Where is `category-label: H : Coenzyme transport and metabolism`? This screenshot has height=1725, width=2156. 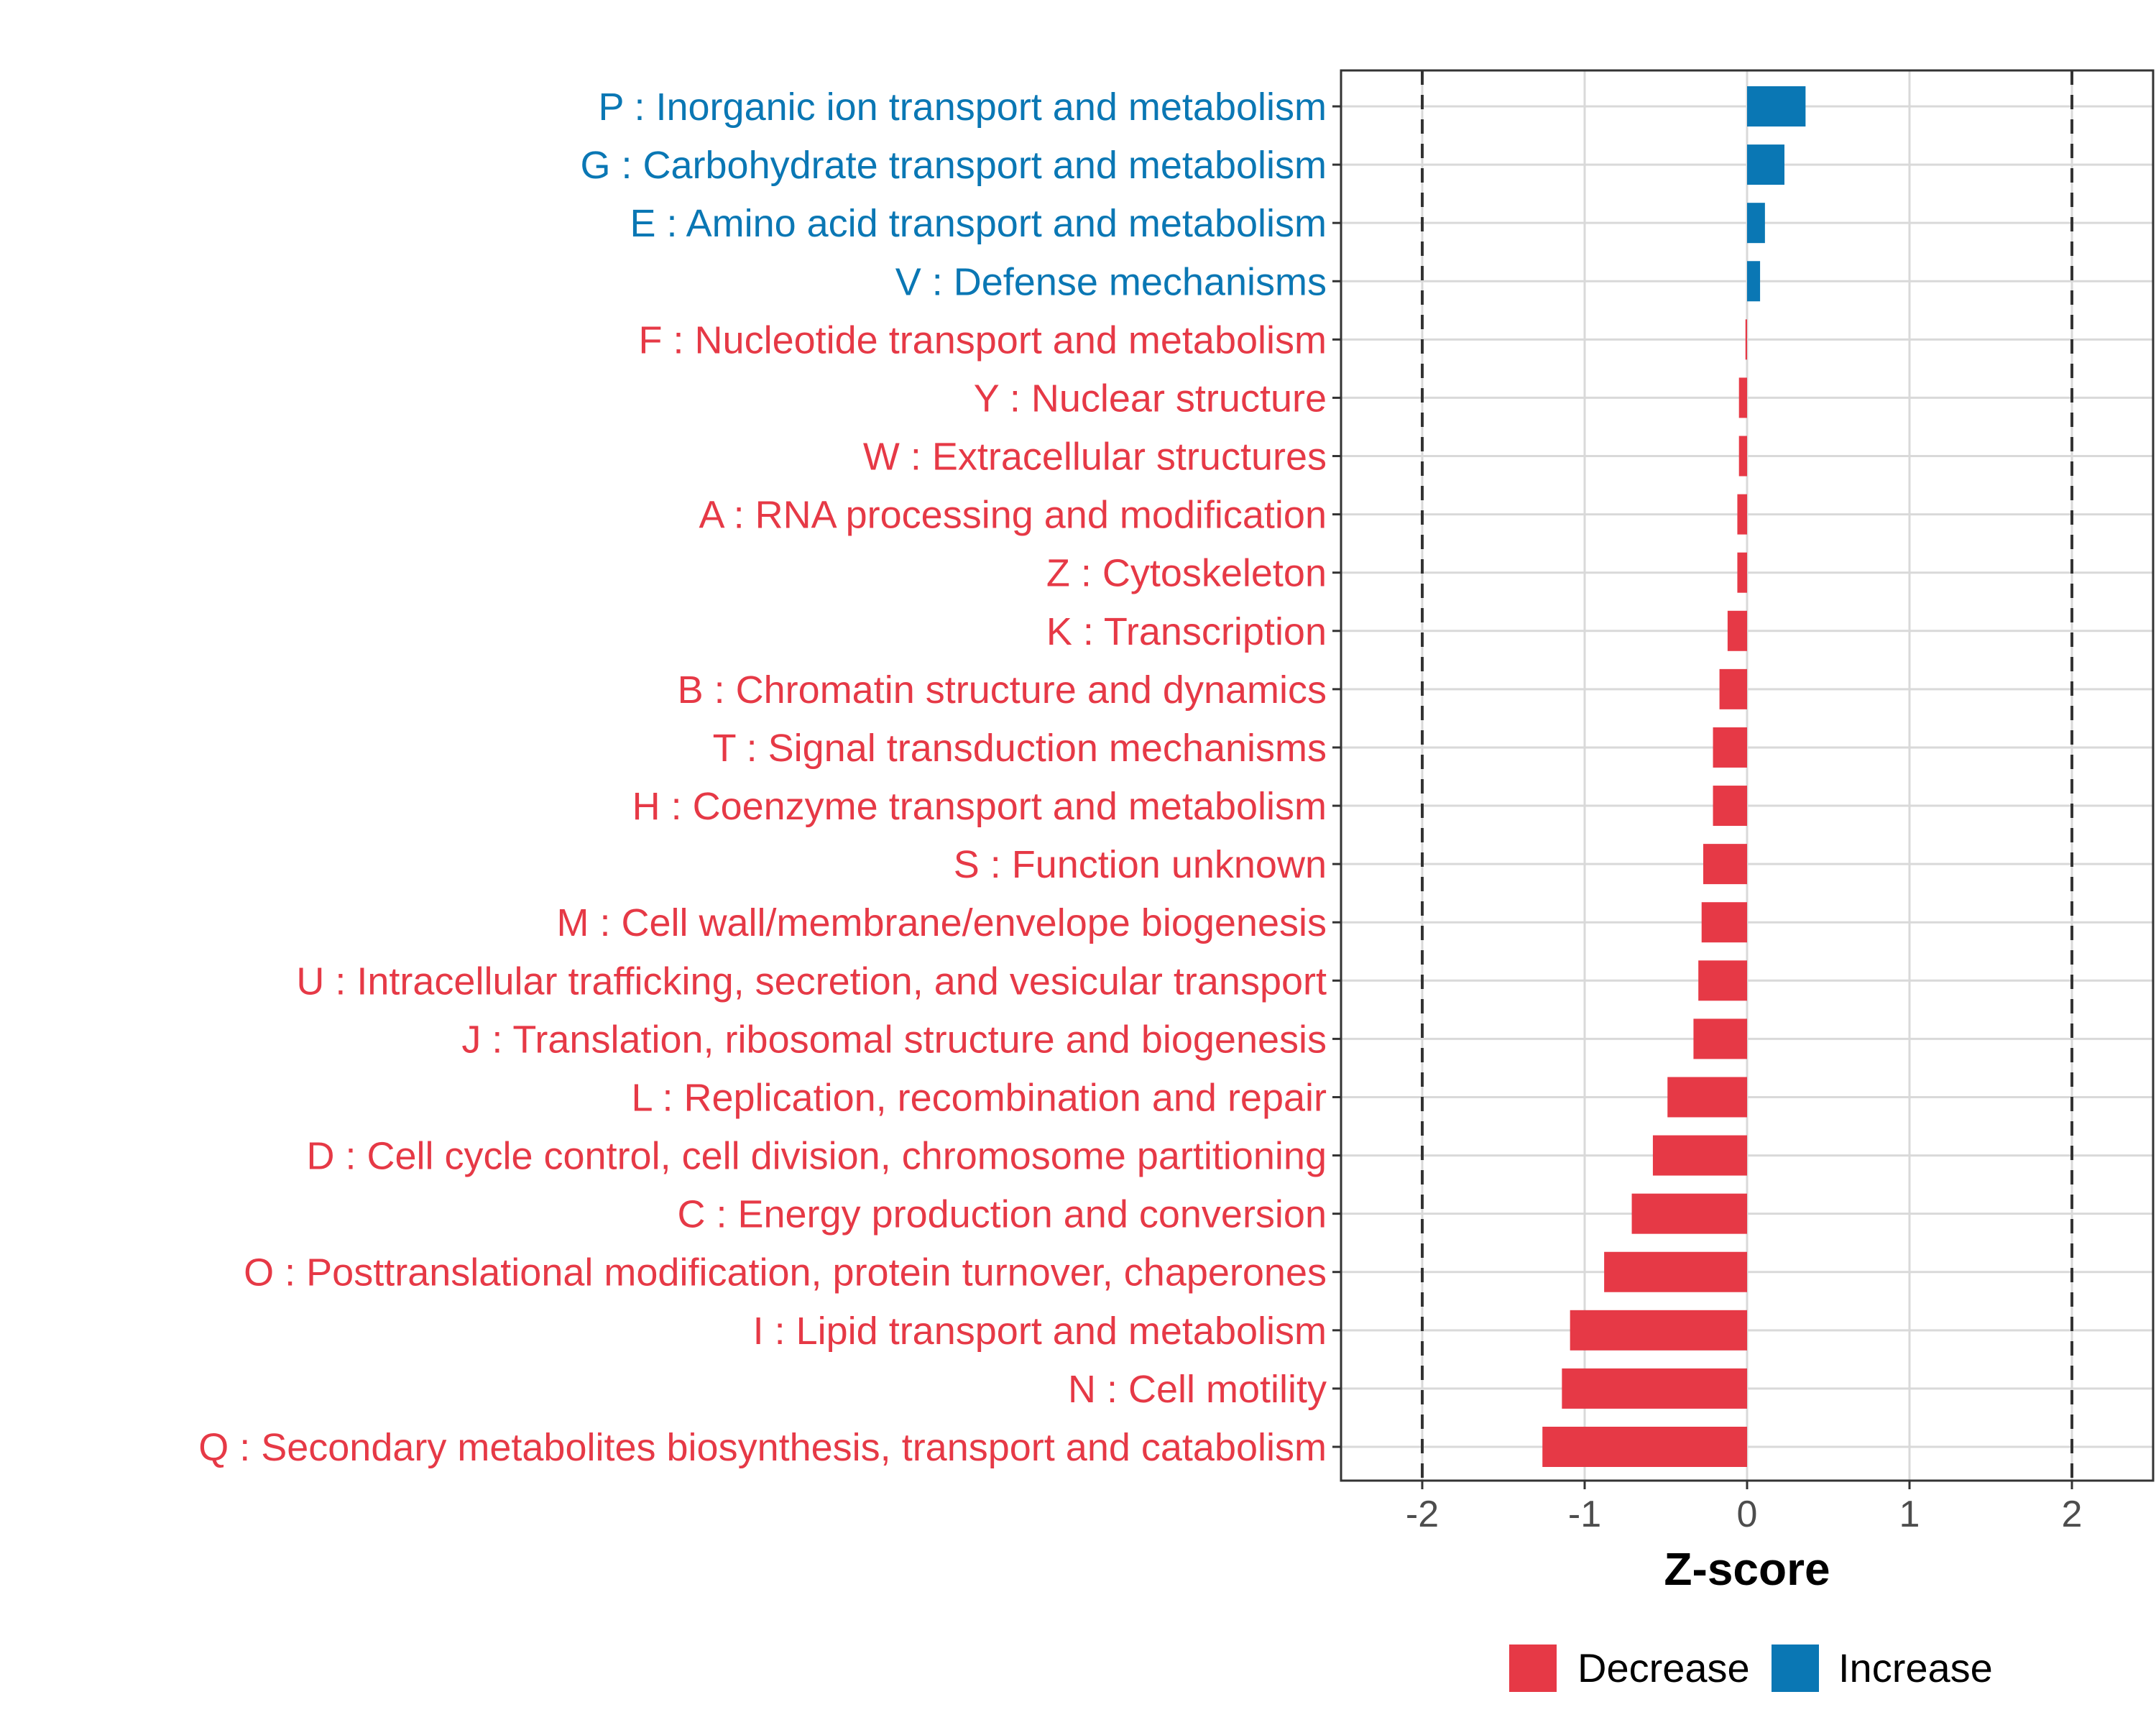 category-label: H : Coenzyme transport and metabolism is located at coordinates (980, 806).